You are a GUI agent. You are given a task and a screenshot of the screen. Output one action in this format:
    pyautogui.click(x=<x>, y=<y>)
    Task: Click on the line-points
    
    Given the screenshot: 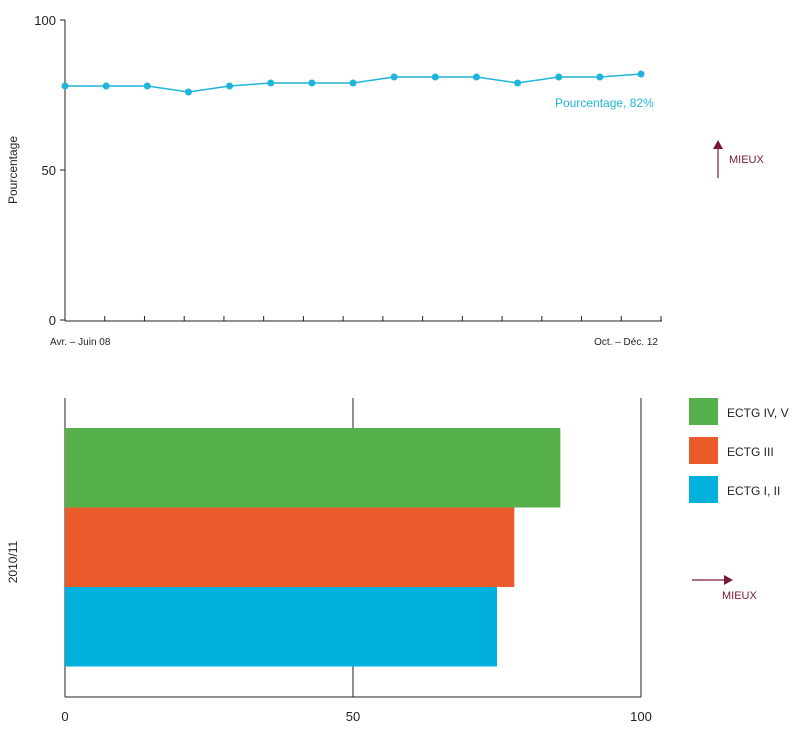 What is the action you would take?
    pyautogui.click(x=353, y=83)
    